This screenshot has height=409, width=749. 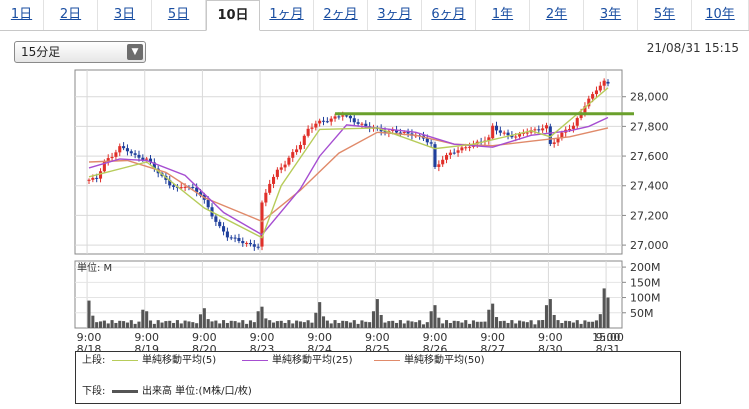 What do you see at coordinates (80, 52) in the screenshot?
I see `interval-select: 15分足 ▼` at bounding box center [80, 52].